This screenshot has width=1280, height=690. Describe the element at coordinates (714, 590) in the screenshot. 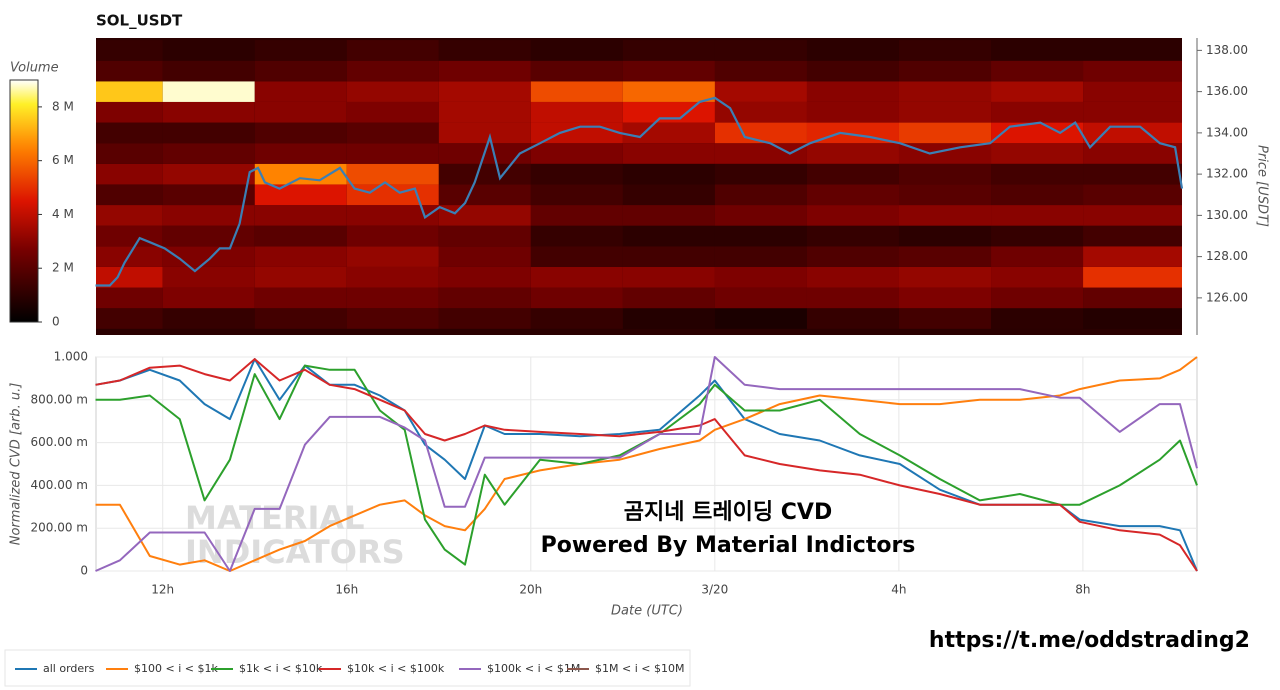

I see `x-tick-label: 3/20` at that location.